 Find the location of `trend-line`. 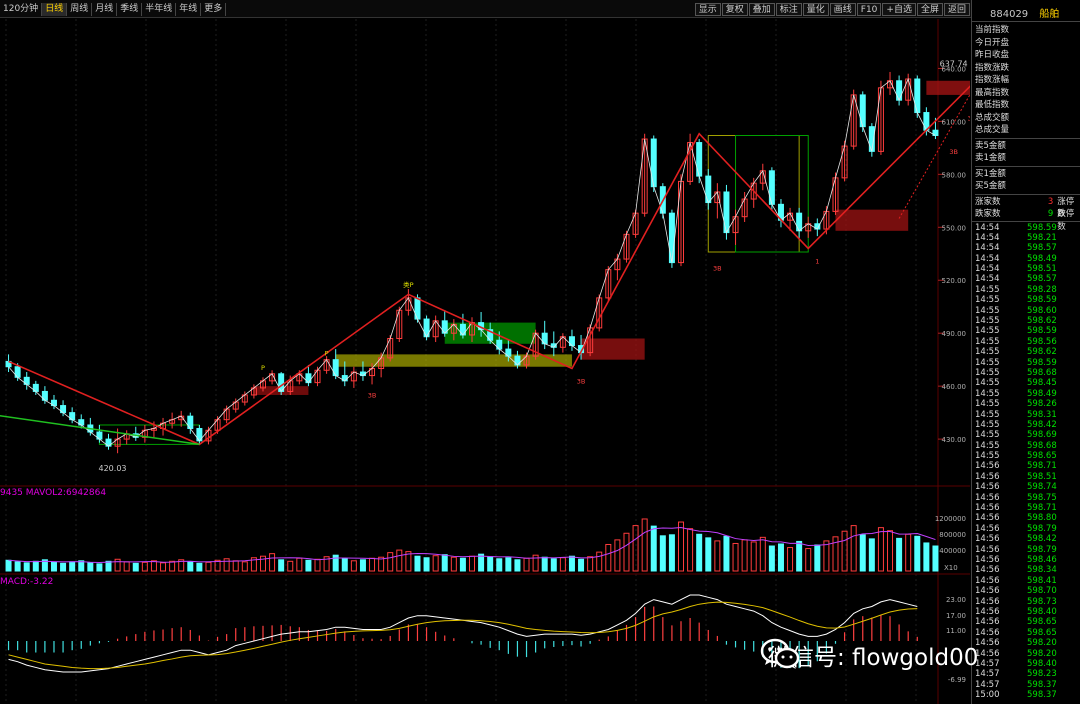

trend-line is located at coordinates (100, 430).